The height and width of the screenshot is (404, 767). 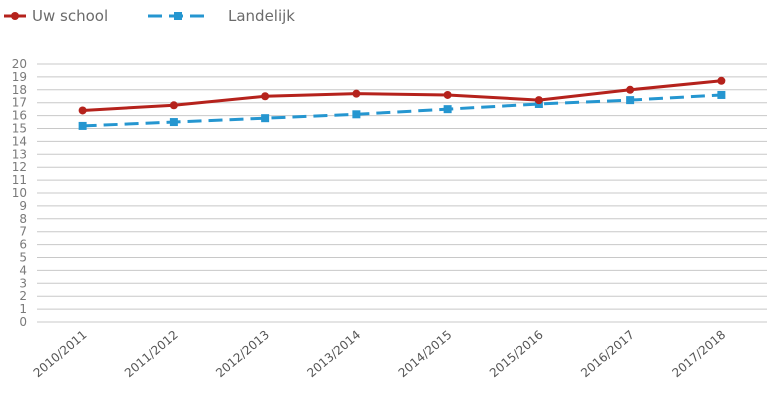 I want to click on y-tick-label: 17, so click(x=19, y=103).